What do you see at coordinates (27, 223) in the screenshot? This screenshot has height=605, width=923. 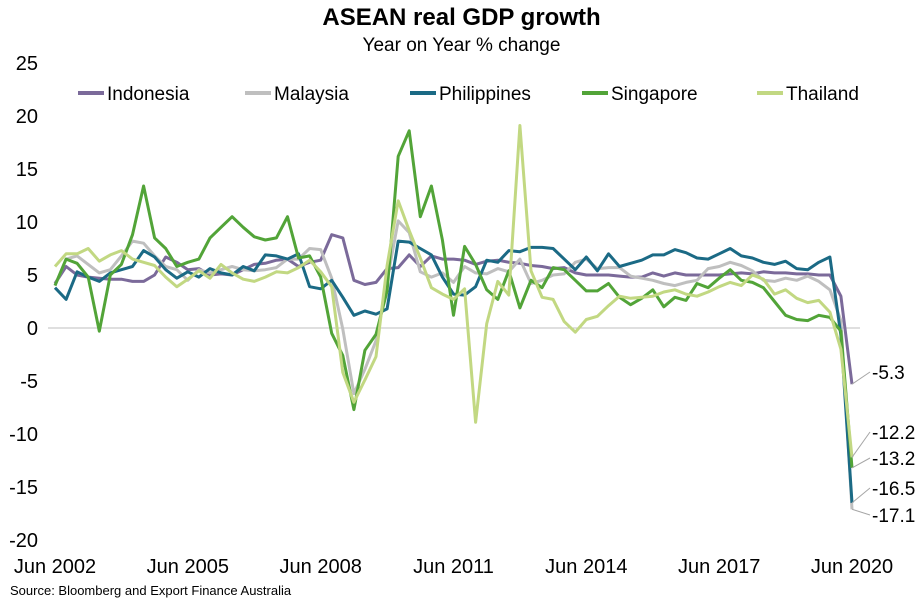 I see `y-tick-label: 10` at bounding box center [27, 223].